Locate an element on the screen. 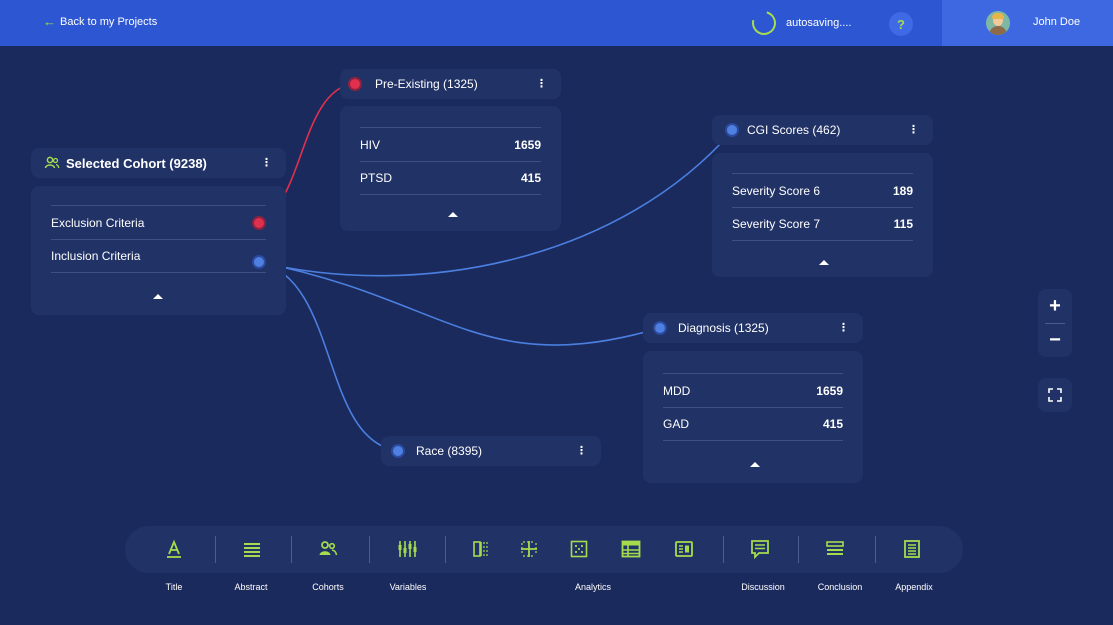 Image resolution: width=1113 pixels, height=625 pixels. crosshair-grid-icon is located at coordinates (529, 549).